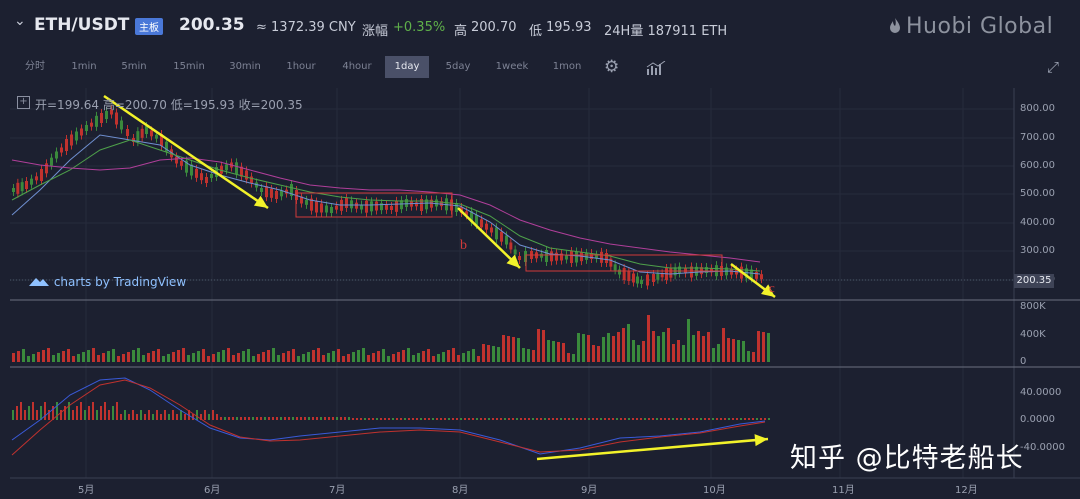  Describe the element at coordinates (624, 263) in the screenshot. I see `consolidation-box` at that location.